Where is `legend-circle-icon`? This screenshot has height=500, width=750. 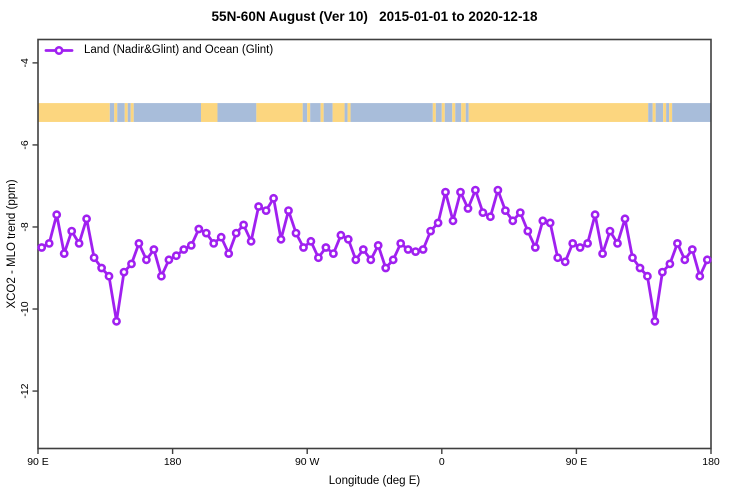
legend-circle-icon is located at coordinates (59, 50).